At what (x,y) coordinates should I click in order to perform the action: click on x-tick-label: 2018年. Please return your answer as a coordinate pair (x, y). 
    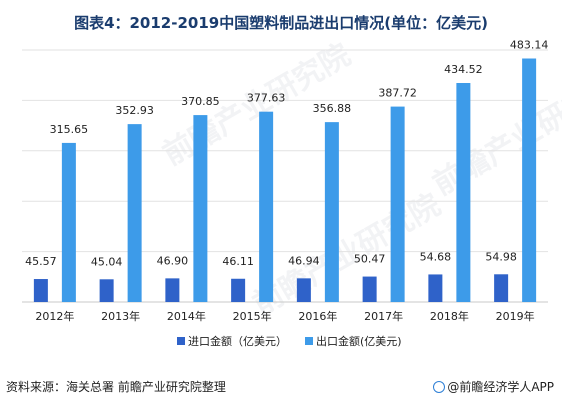
    Looking at the image, I should click on (449, 316).